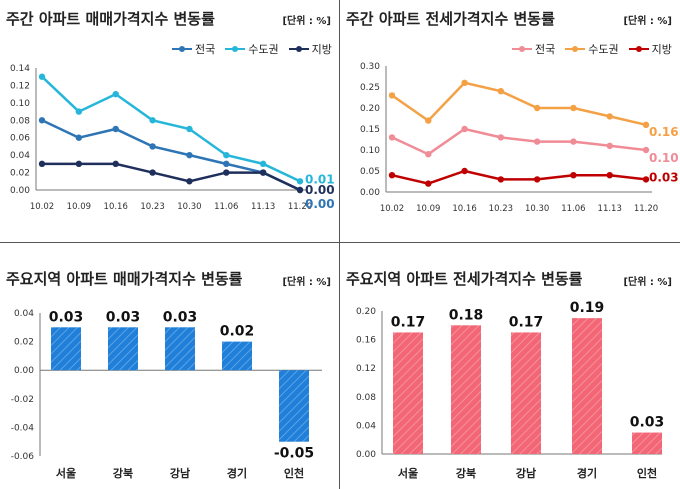 The image size is (680, 489). What do you see at coordinates (664, 158) in the screenshot?
I see `end-value-label: 0.10` at bounding box center [664, 158].